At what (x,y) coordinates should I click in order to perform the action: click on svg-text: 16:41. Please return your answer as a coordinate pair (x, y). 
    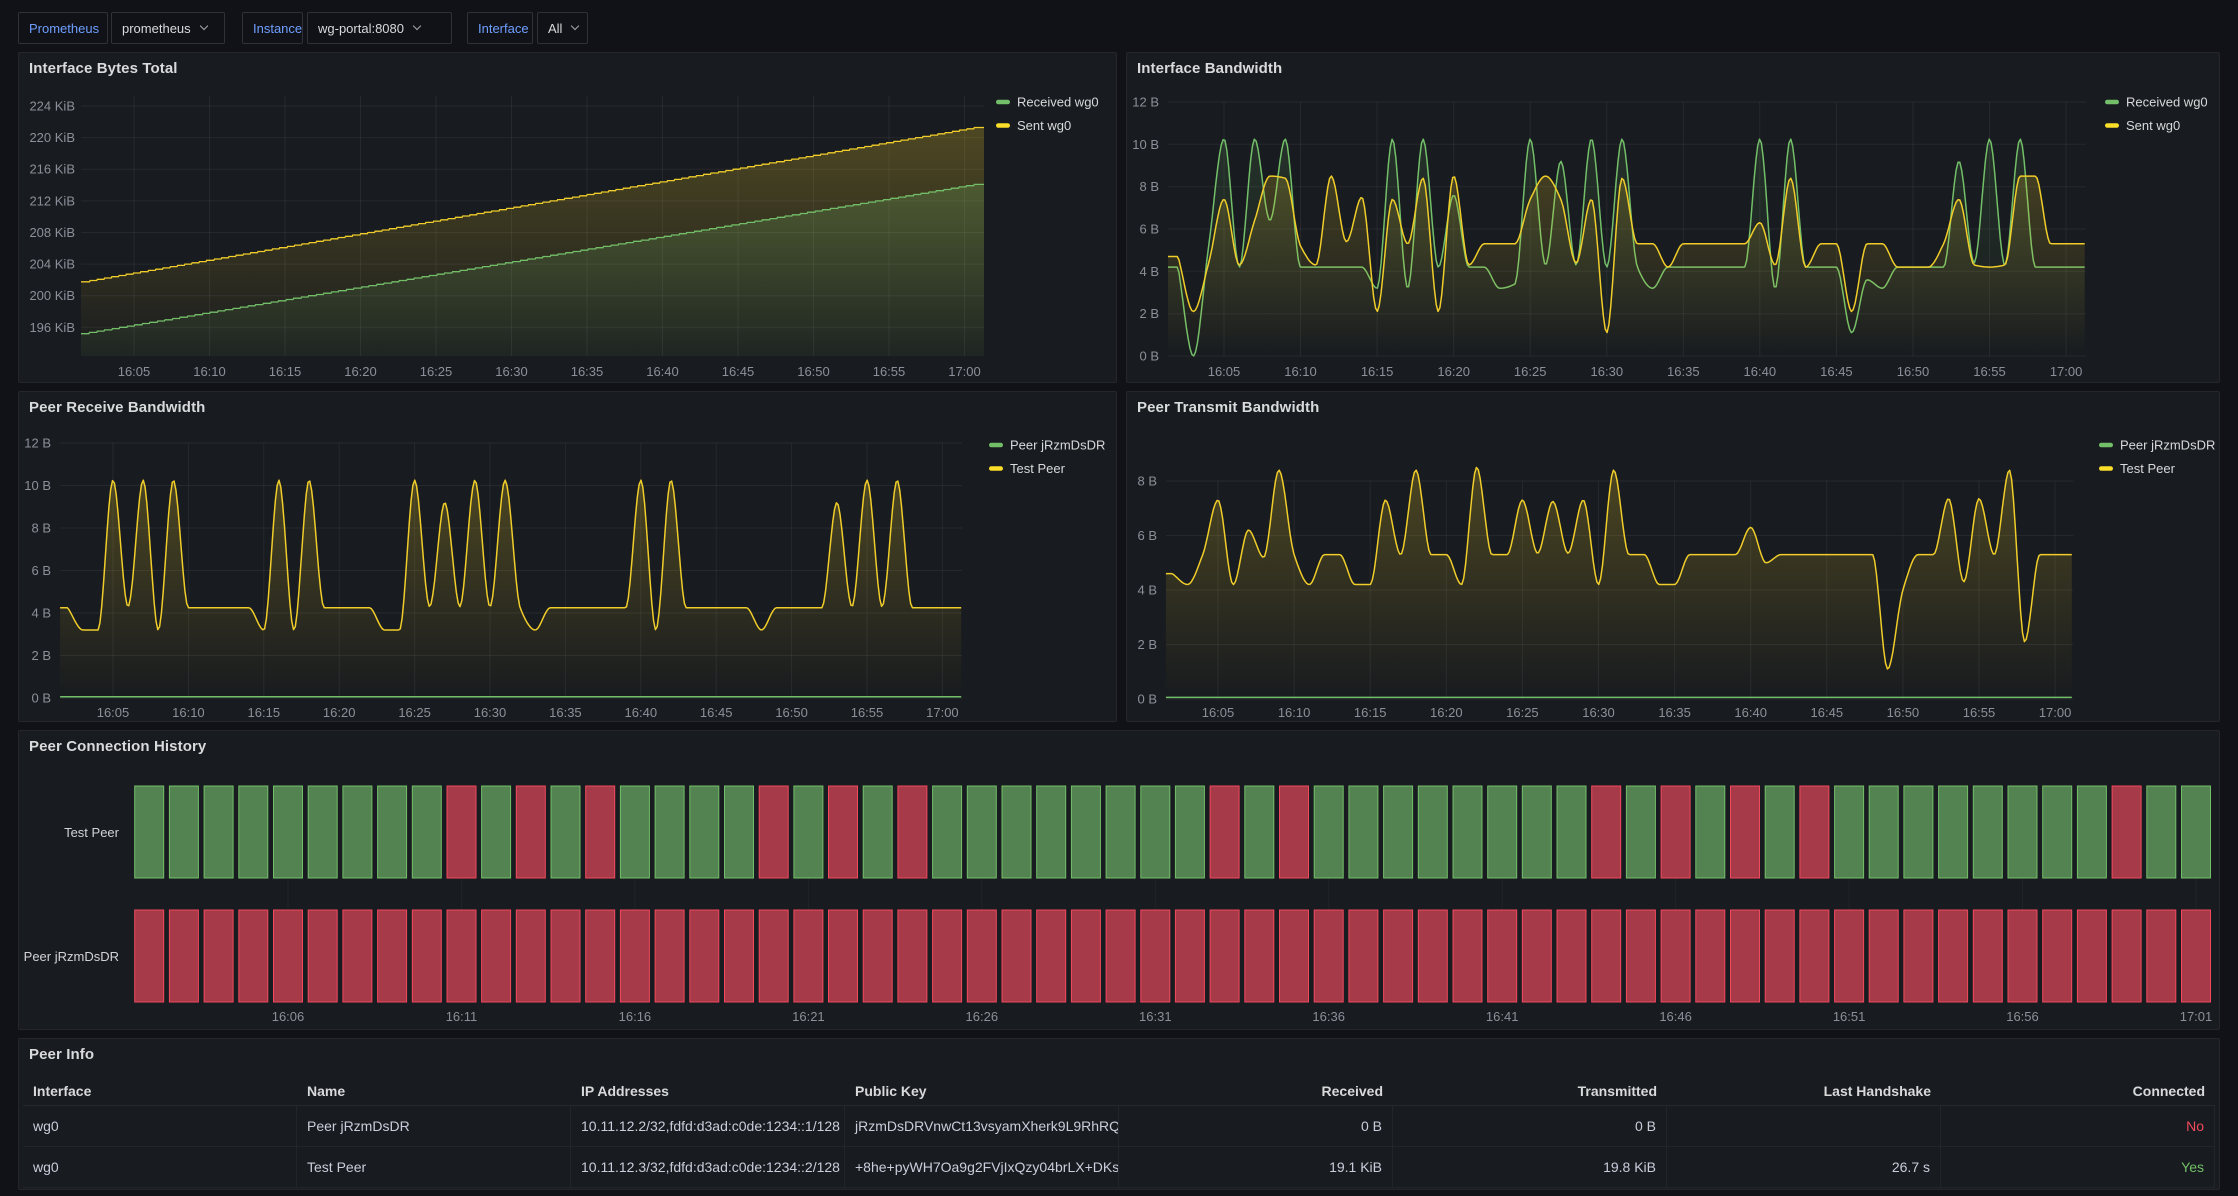
    Looking at the image, I should click on (1502, 1016).